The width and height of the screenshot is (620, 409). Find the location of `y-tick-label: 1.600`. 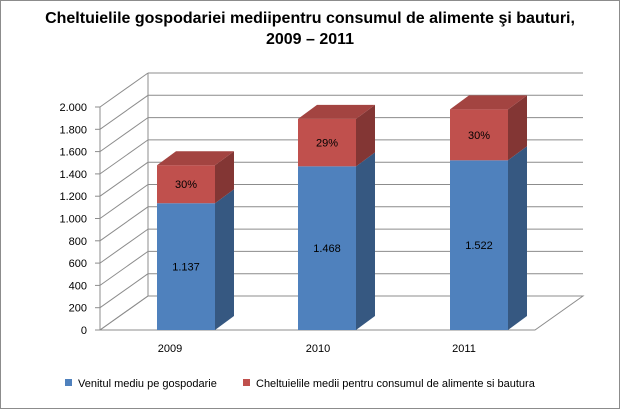

y-tick-label: 1.600 is located at coordinates (73, 153).